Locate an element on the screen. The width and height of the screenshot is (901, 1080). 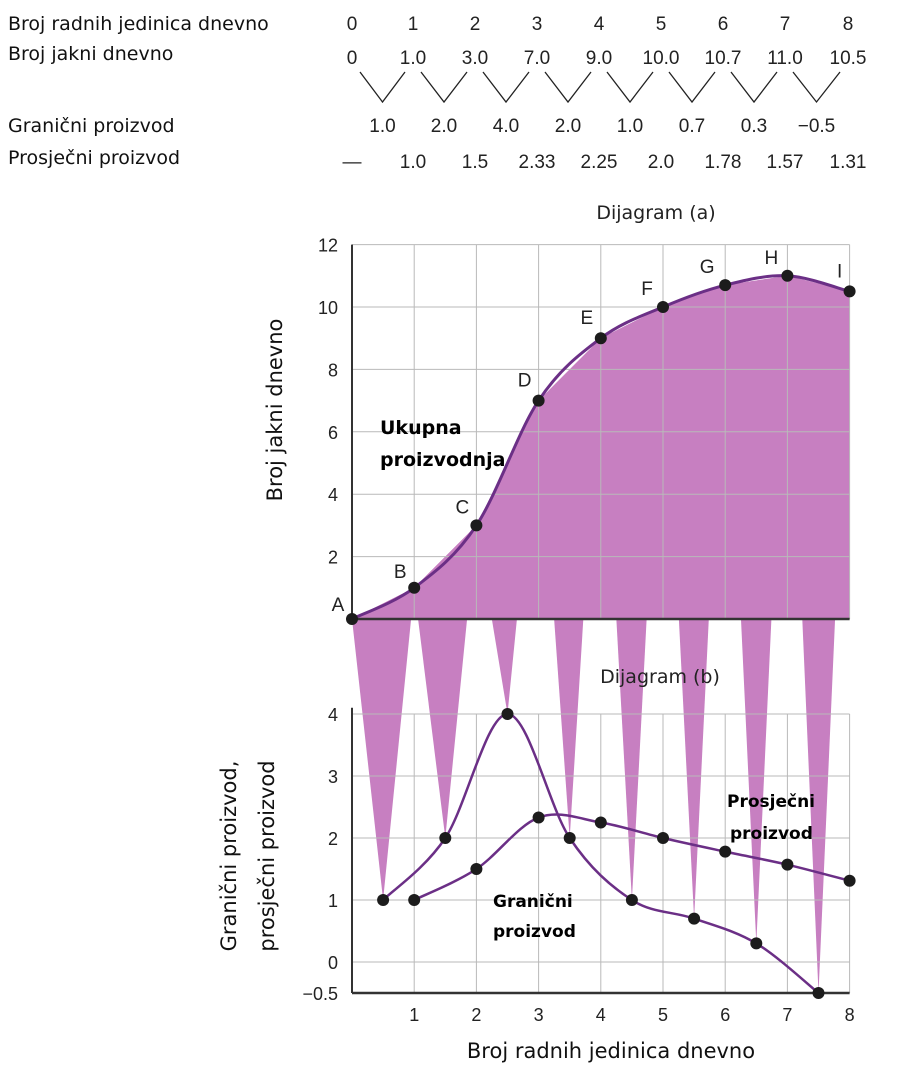
point-label: B is located at coordinates (400, 572).